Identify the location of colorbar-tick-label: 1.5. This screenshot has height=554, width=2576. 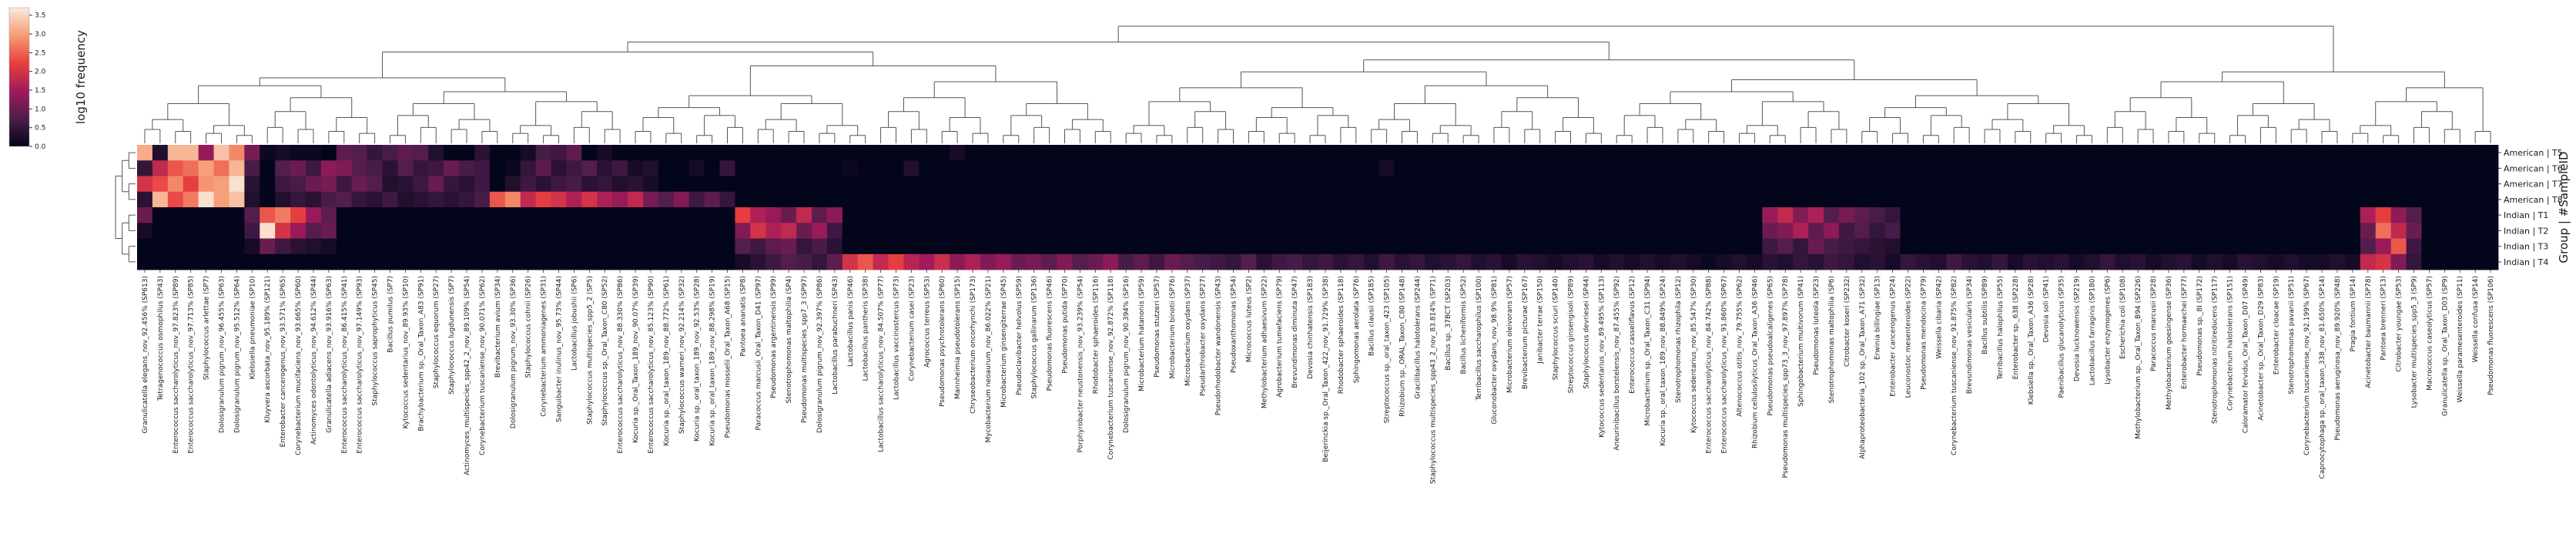
(40, 91).